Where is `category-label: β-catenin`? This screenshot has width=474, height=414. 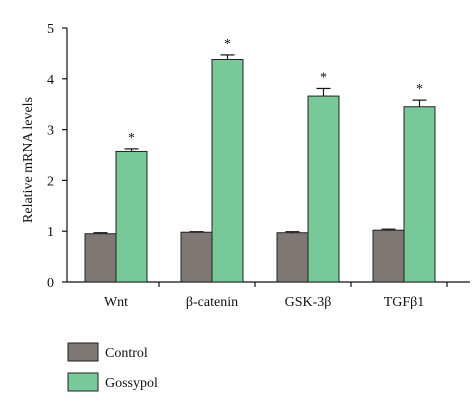 category-label: β-catenin is located at coordinates (212, 302).